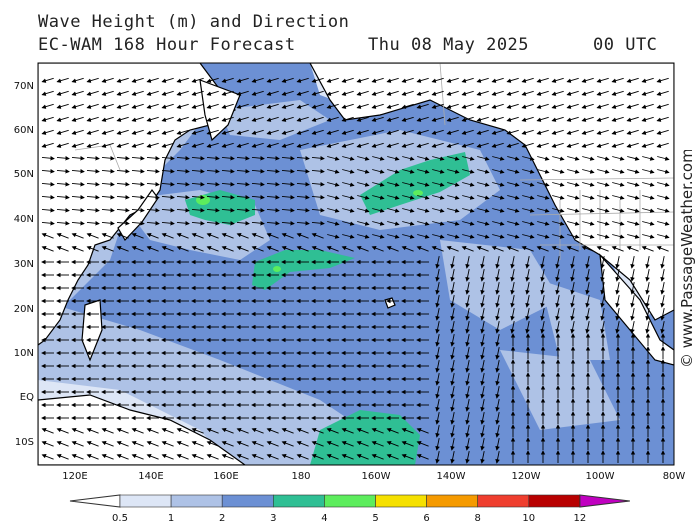 The image size is (700, 525). Describe the element at coordinates (120, 518) in the screenshot. I see `legend-label: 0.5` at that location.